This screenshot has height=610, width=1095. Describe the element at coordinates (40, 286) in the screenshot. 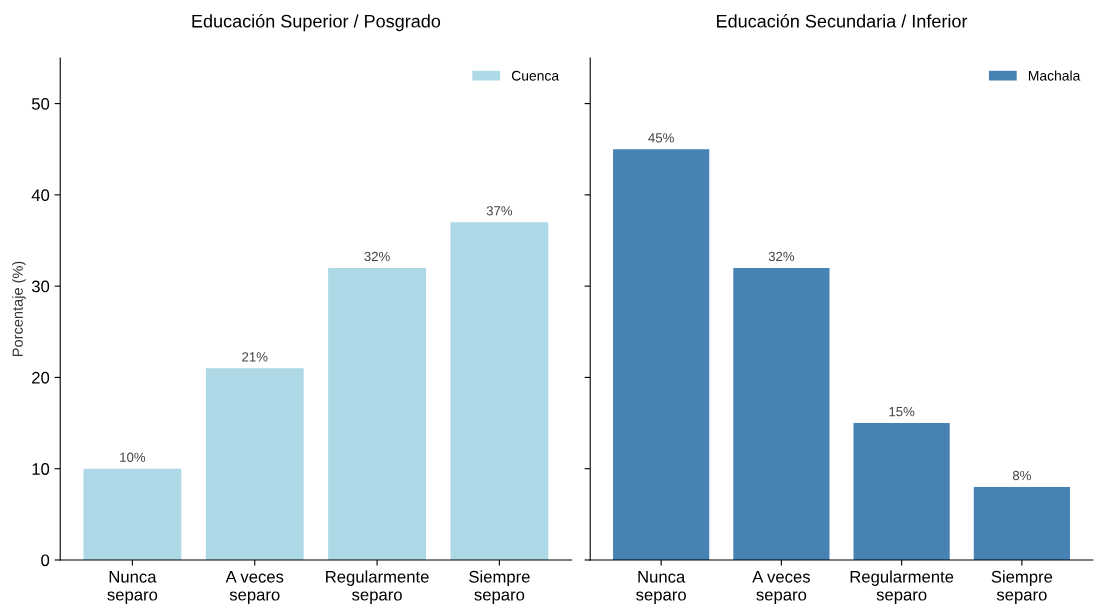

I see `y-tick-label: 30` at that location.